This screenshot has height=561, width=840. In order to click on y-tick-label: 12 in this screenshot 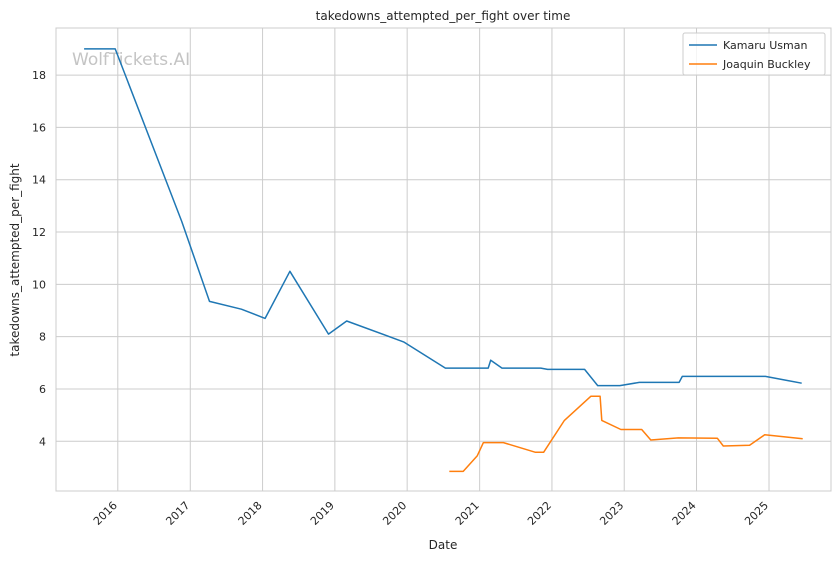, I will do `click(39, 232)`.